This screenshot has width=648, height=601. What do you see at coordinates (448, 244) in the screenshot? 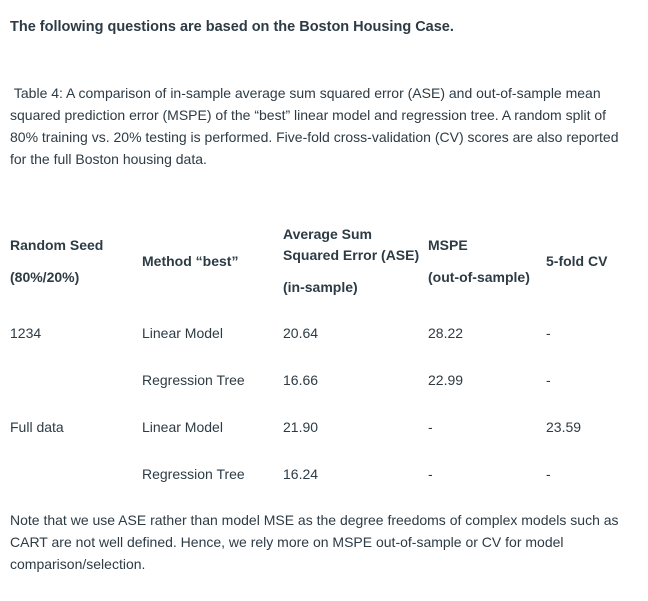
I see `header-line: MSPE` at bounding box center [448, 244].